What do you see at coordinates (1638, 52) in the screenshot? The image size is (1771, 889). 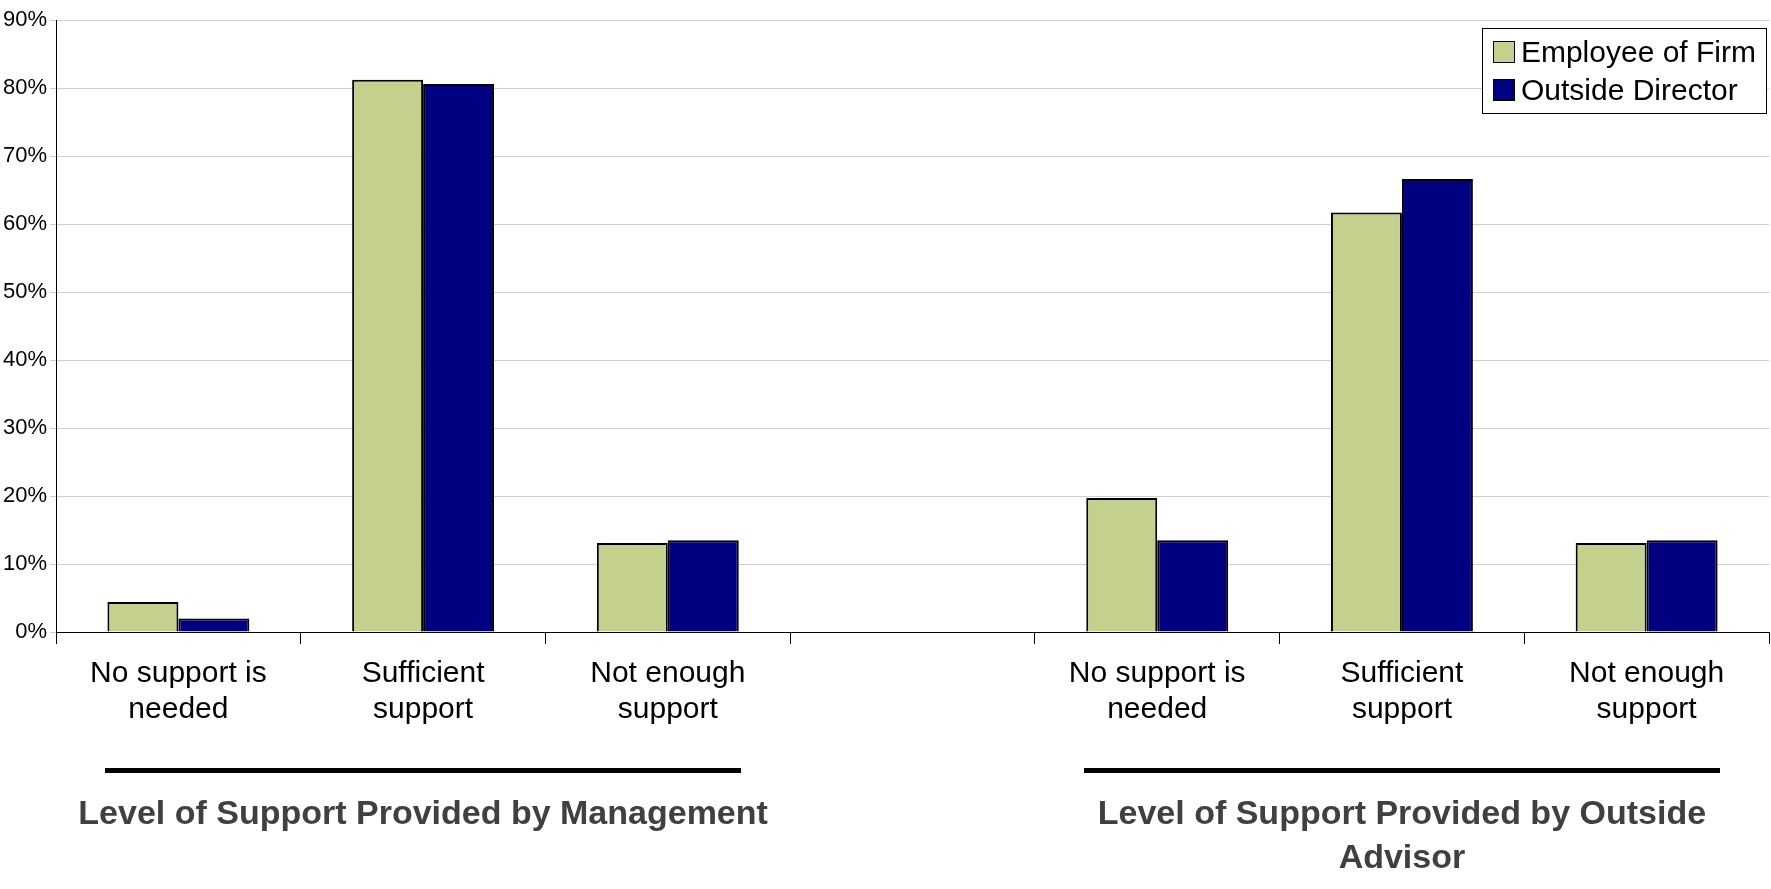 I see `legend-label: Employee of Firm` at bounding box center [1638, 52].